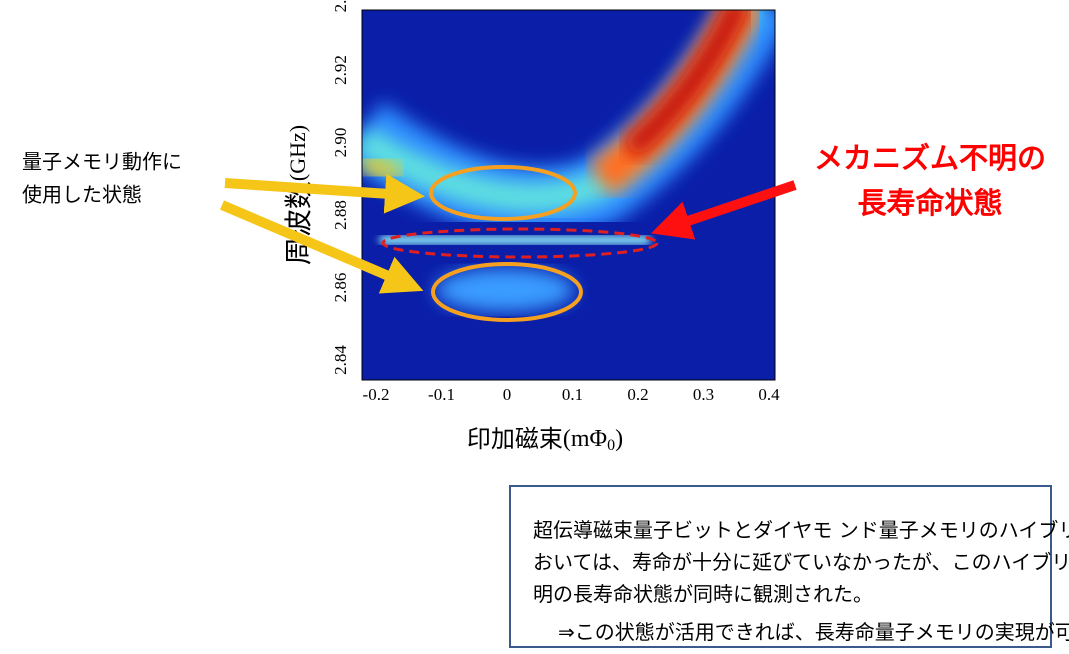  I want to click on caption-line: ⇒この状態が活用できれば、長寿命量子メモリの実現が可能に！, so click(813, 632).